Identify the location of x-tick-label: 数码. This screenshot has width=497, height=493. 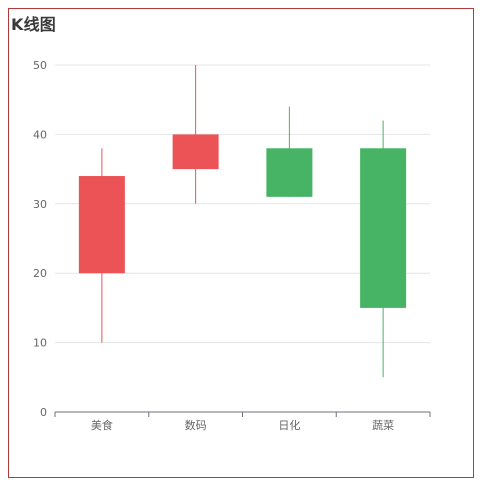
(196, 425).